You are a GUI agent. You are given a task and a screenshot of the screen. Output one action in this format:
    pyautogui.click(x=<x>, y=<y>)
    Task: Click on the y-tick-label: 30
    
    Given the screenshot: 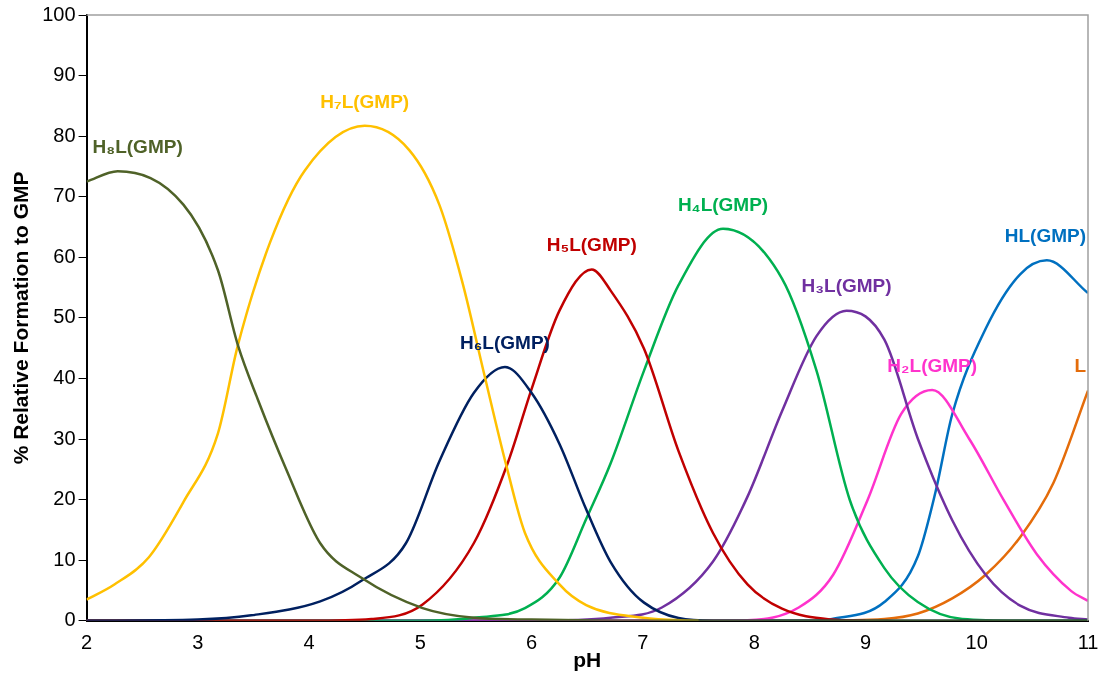 What is the action you would take?
    pyautogui.click(x=64, y=437)
    